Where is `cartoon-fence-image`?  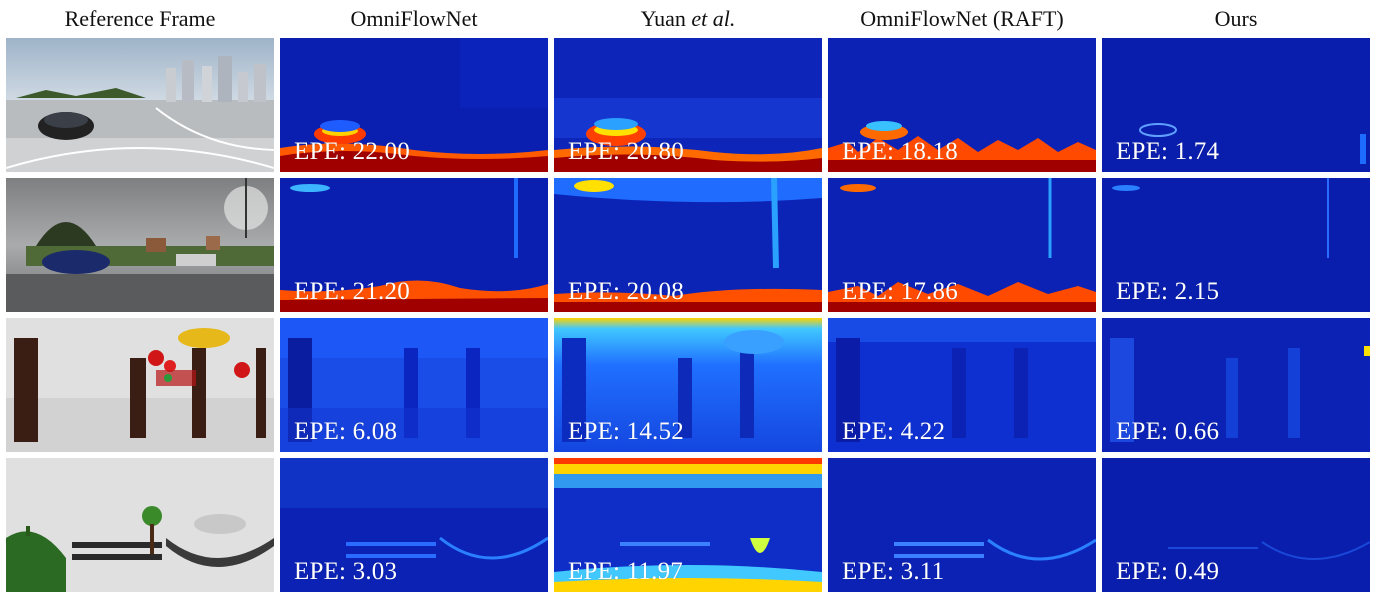
cartoon-fence-image is located at coordinates (140, 525).